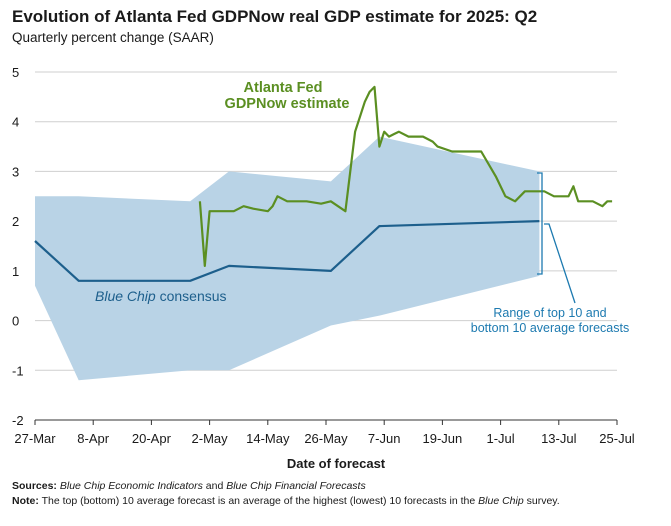 The height and width of the screenshot is (526, 671). What do you see at coordinates (549, 313) in the screenshot?
I see `range-label-line1: Range of top 10 and` at bounding box center [549, 313].